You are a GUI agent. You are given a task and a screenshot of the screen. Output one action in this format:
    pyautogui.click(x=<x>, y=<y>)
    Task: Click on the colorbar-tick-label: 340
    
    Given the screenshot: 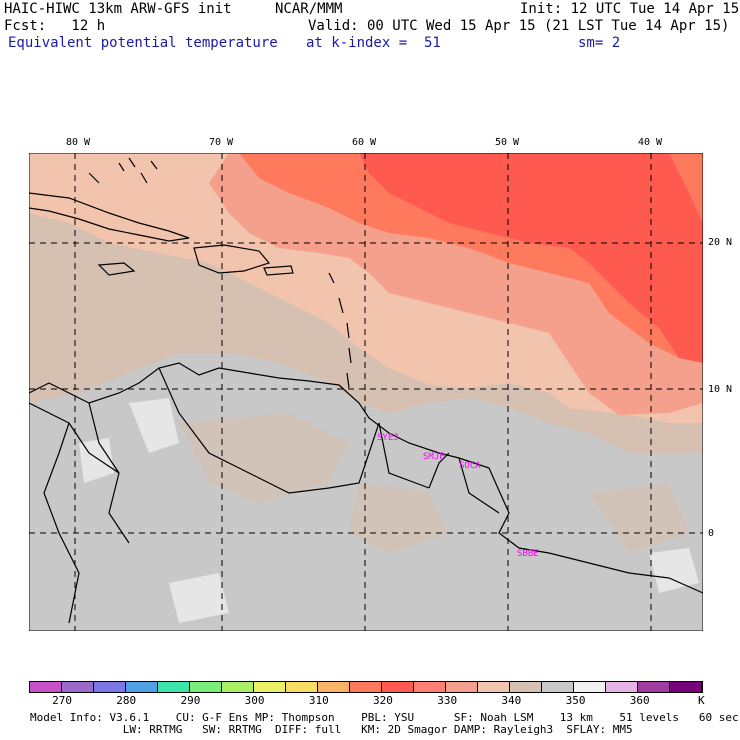 What is the action you would take?
    pyautogui.click(x=511, y=700)
    